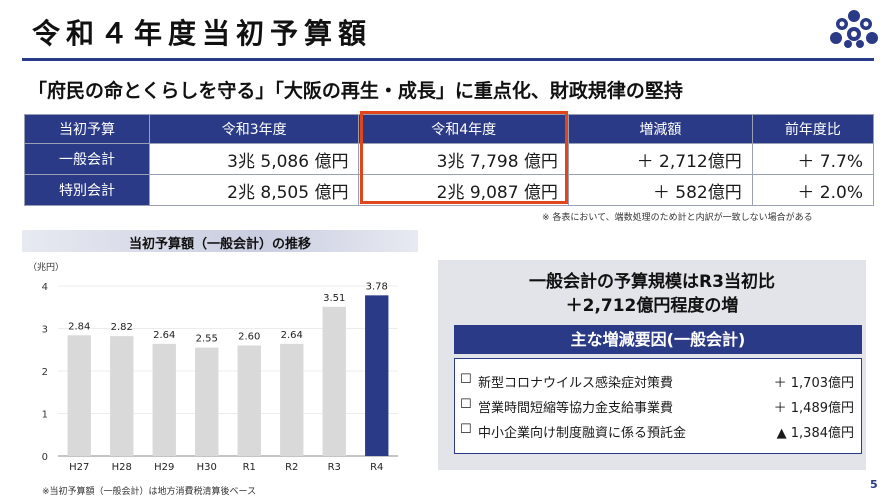  Describe the element at coordinates (122, 396) in the screenshot. I see `bar-H28` at that location.